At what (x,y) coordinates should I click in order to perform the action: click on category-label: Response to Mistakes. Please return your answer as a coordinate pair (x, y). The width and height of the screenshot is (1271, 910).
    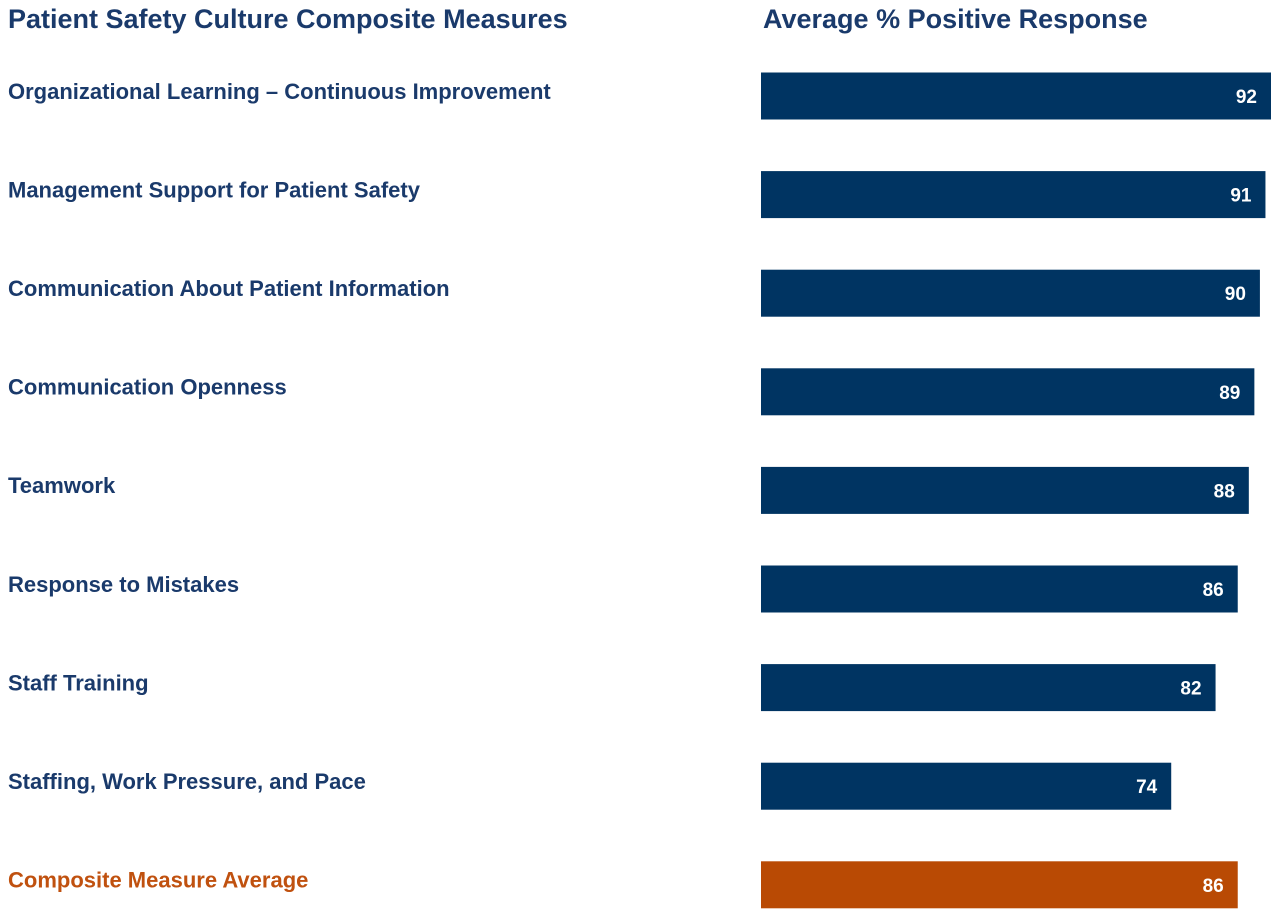
    Looking at the image, I should click on (123, 584).